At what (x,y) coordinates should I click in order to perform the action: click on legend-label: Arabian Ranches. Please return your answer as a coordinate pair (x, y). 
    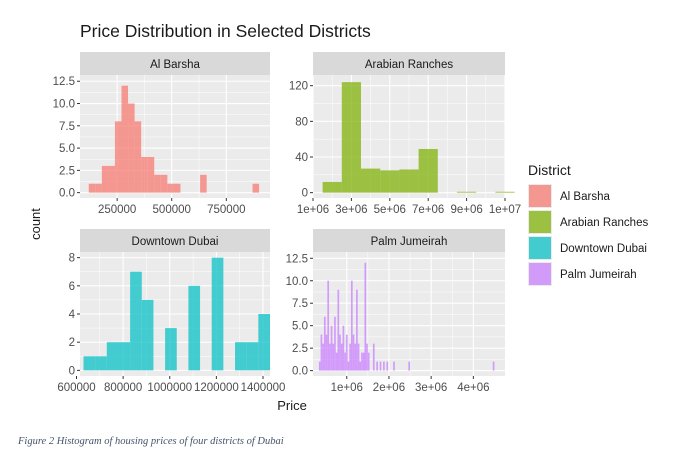
    Looking at the image, I should click on (604, 223).